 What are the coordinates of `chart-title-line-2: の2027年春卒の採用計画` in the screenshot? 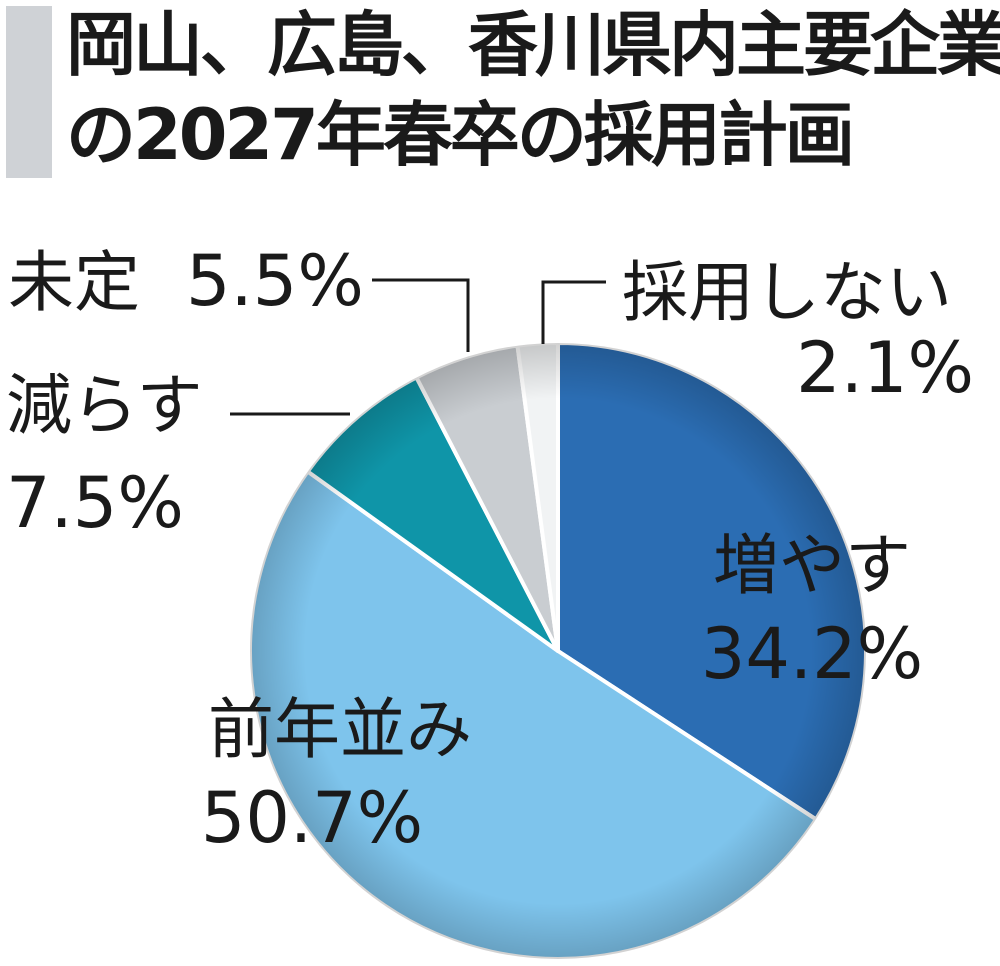 It's located at (460, 135).